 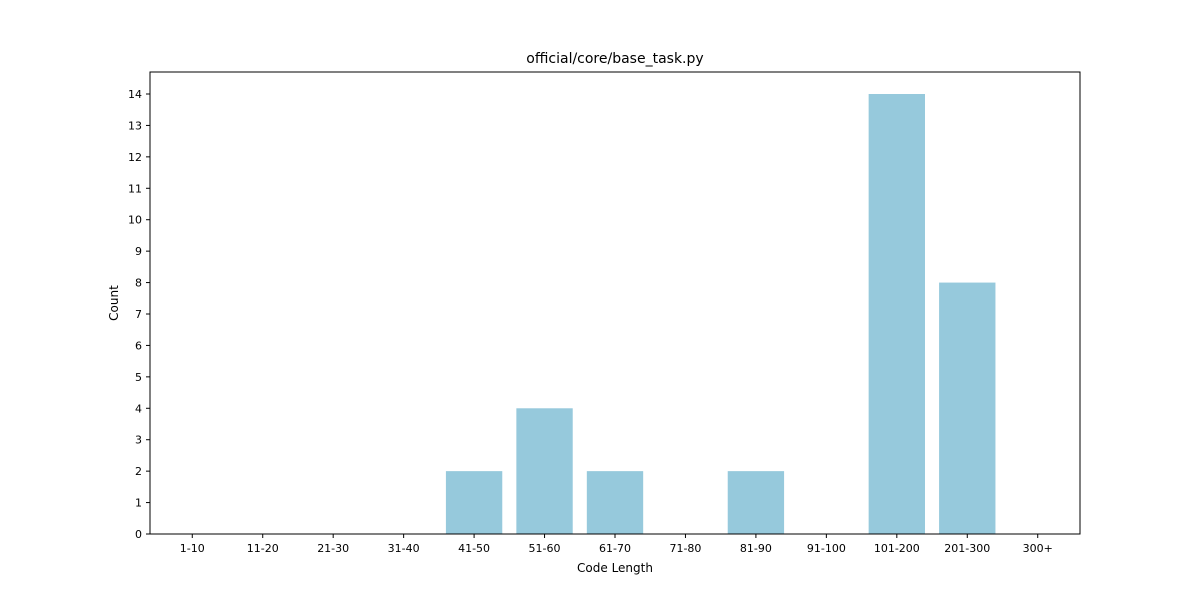 I want to click on y-tick-label: 2, so click(x=138, y=471).